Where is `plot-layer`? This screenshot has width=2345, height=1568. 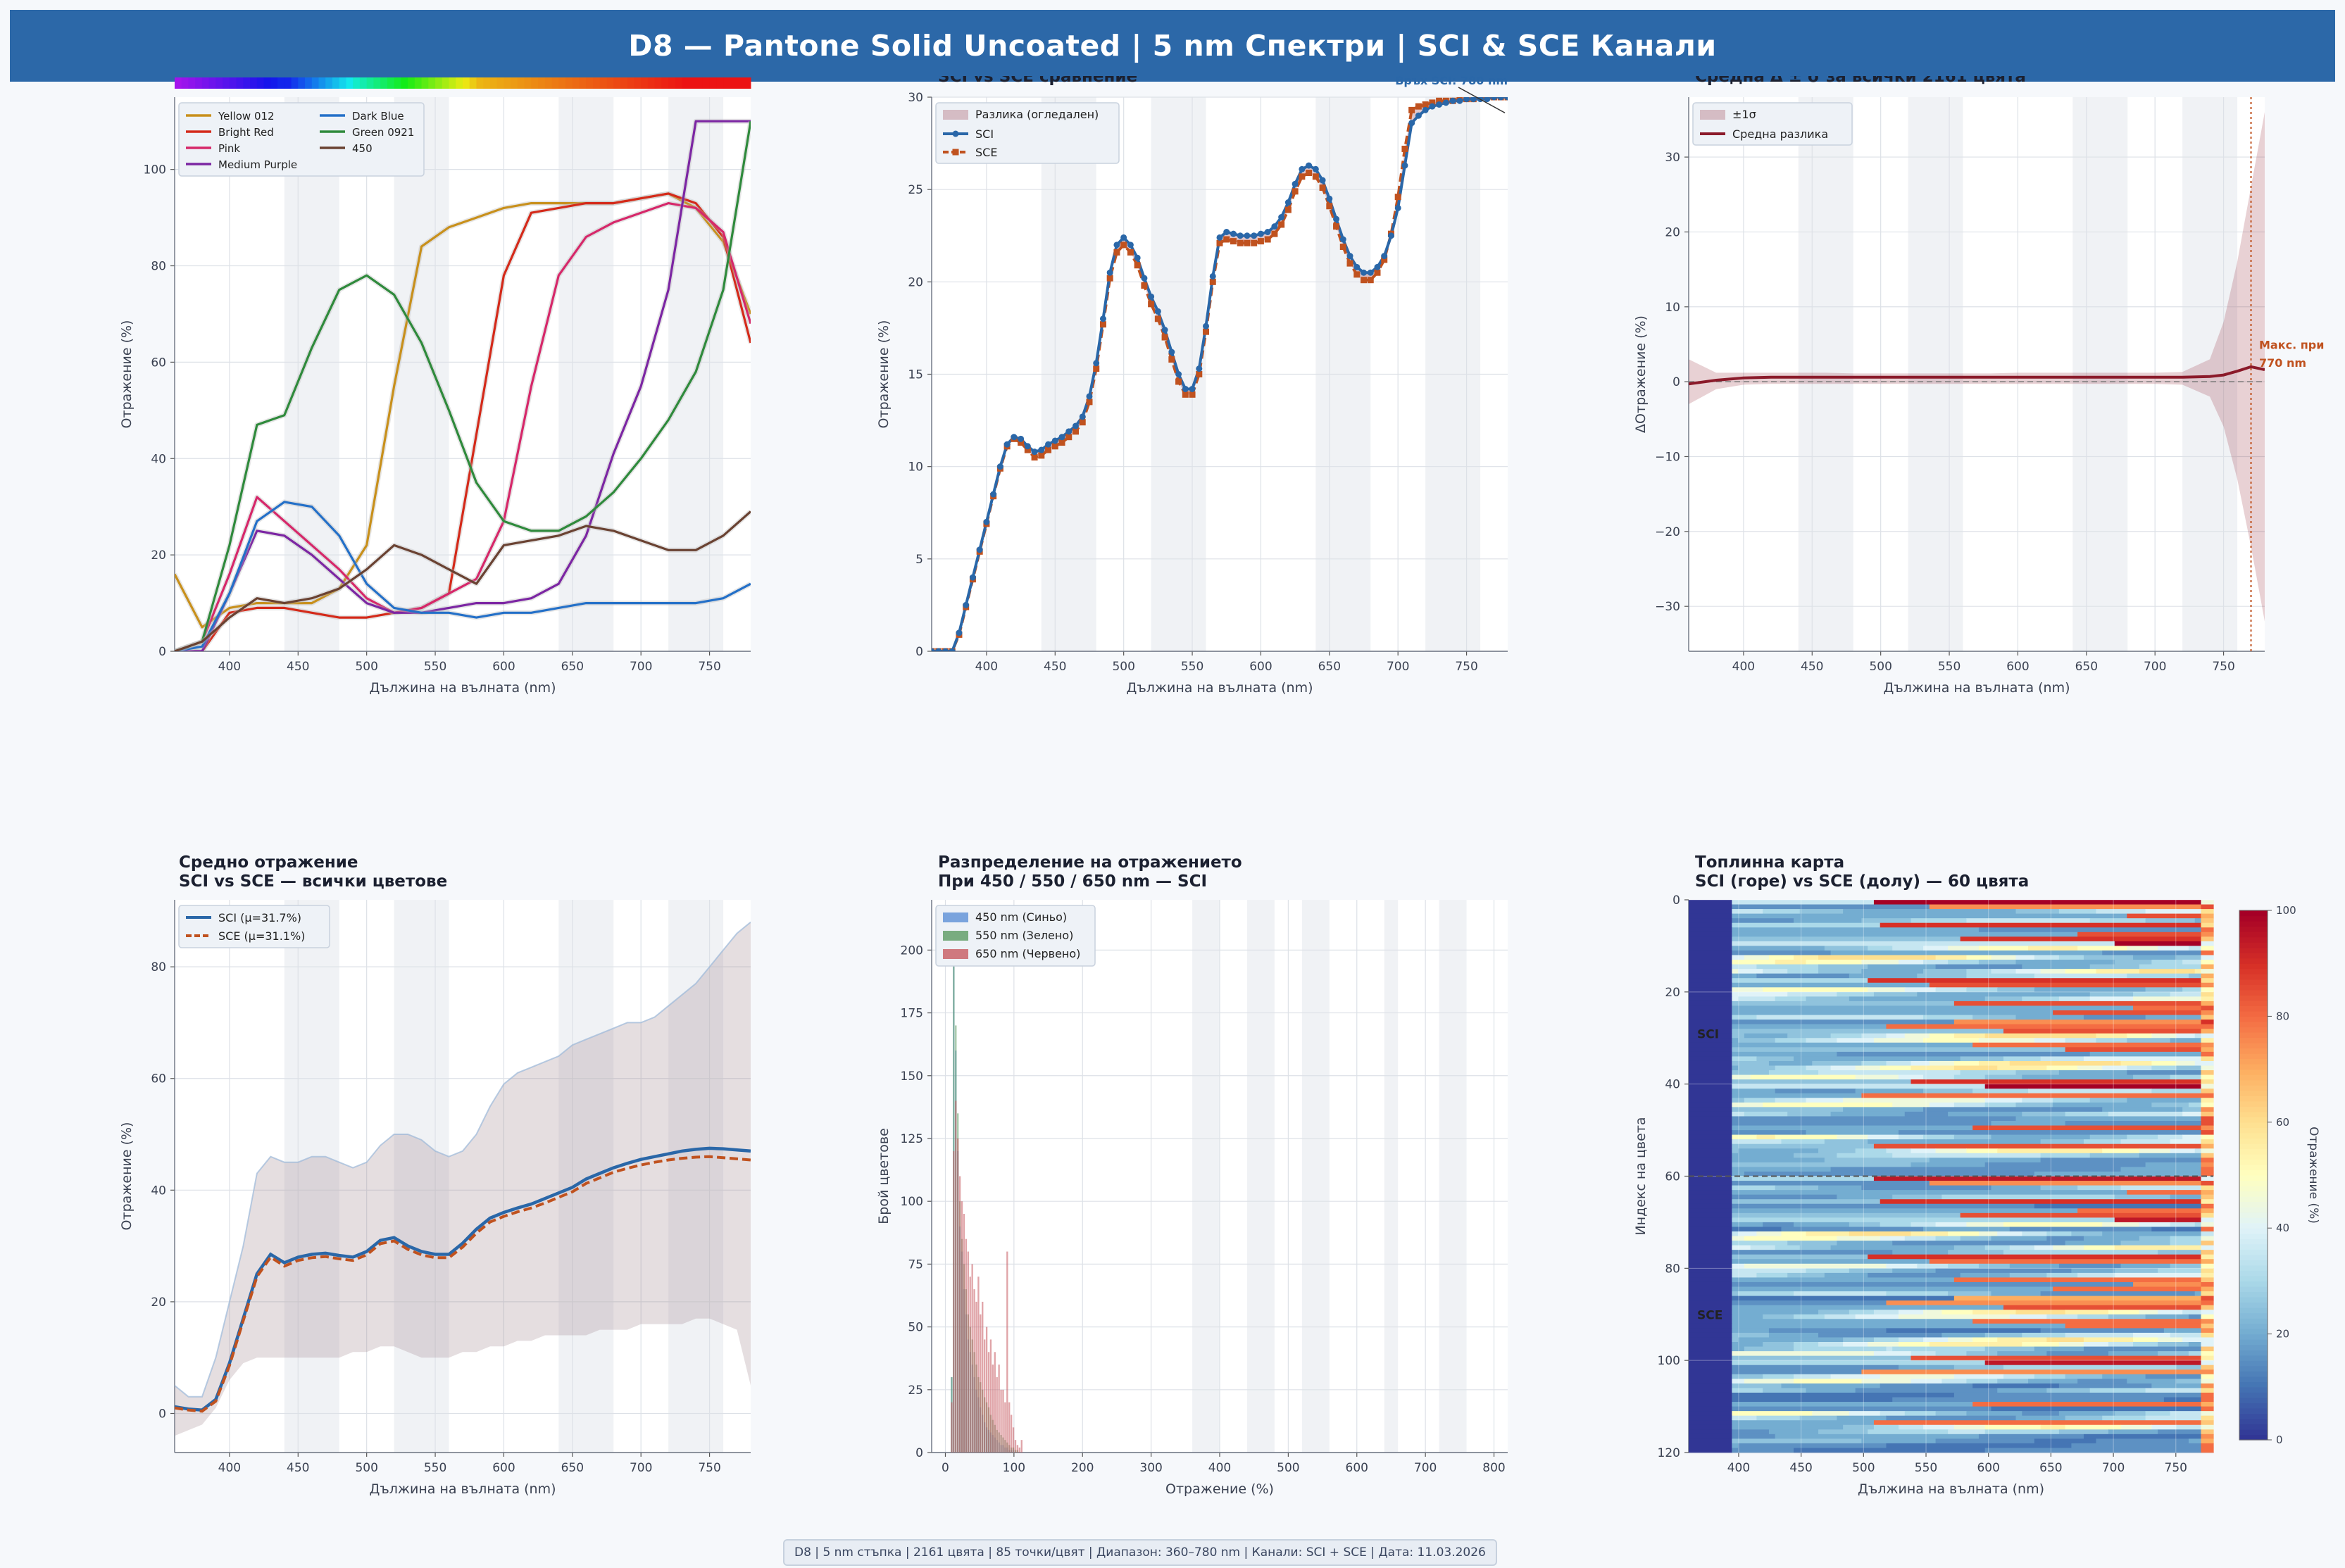
plot-layer is located at coordinates (463, 1178).